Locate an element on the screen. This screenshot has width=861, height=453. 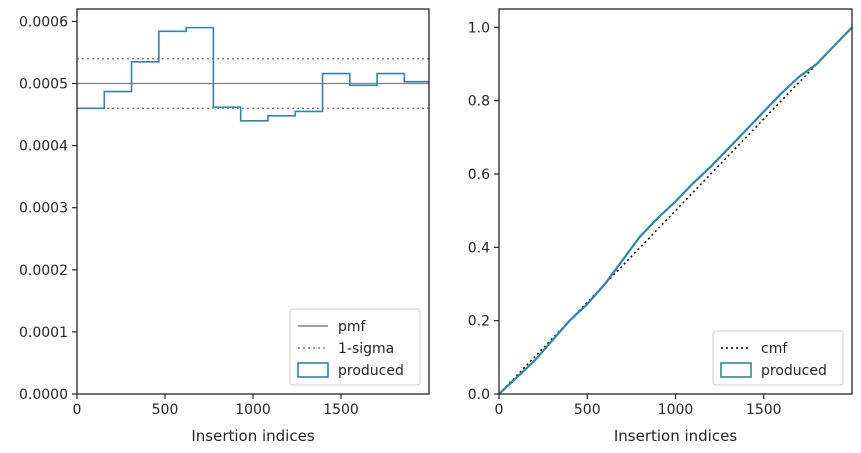
y-tick-label: 0.0006 is located at coordinates (43, 22).